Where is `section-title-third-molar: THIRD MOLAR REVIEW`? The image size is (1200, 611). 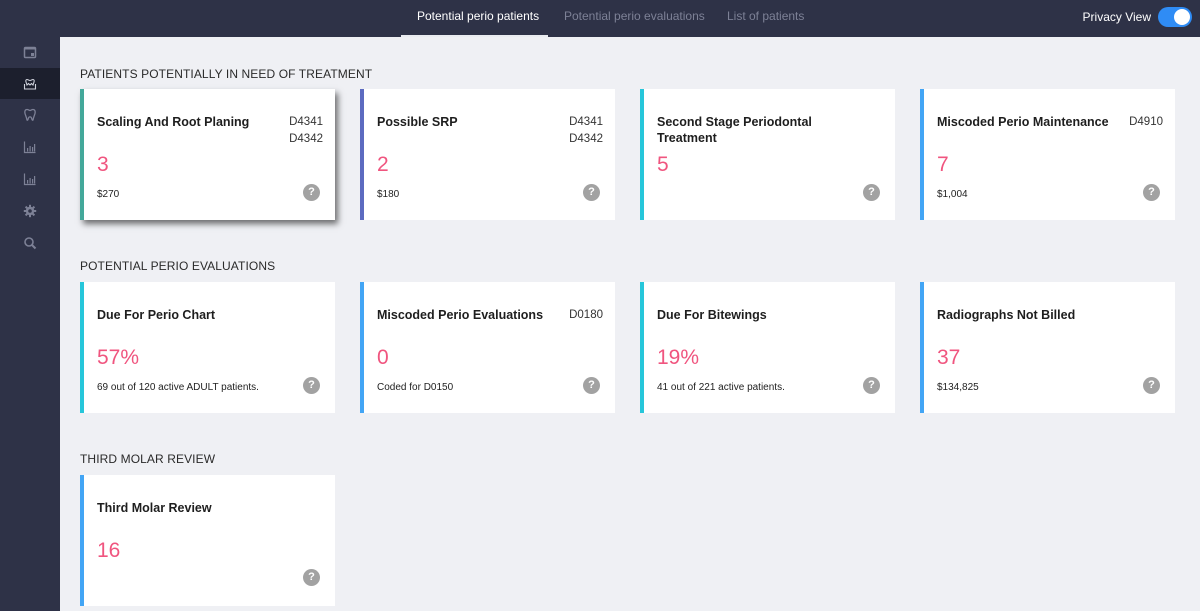
section-title-third-molar: THIRD MOLAR REVIEW is located at coordinates (148, 459).